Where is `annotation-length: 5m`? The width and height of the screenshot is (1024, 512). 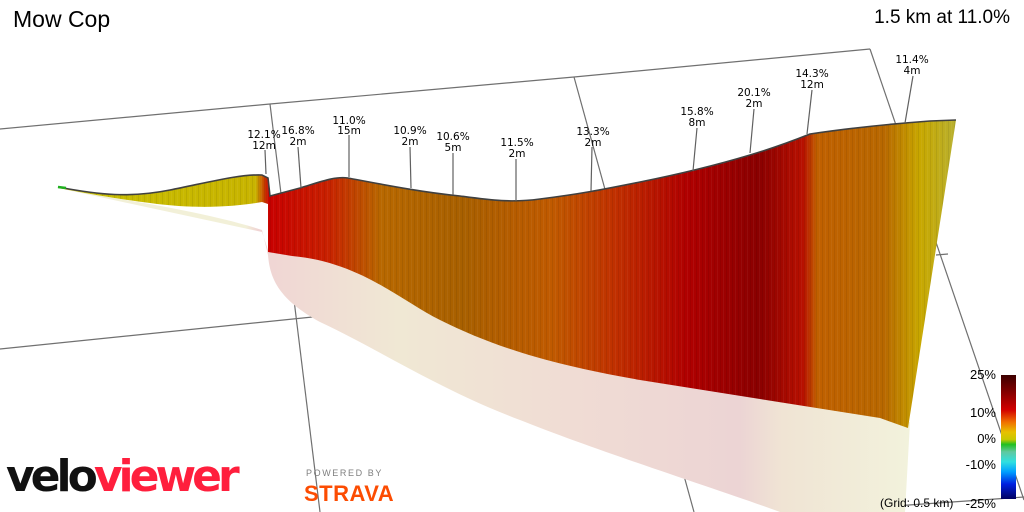 annotation-length: 5m is located at coordinates (453, 148).